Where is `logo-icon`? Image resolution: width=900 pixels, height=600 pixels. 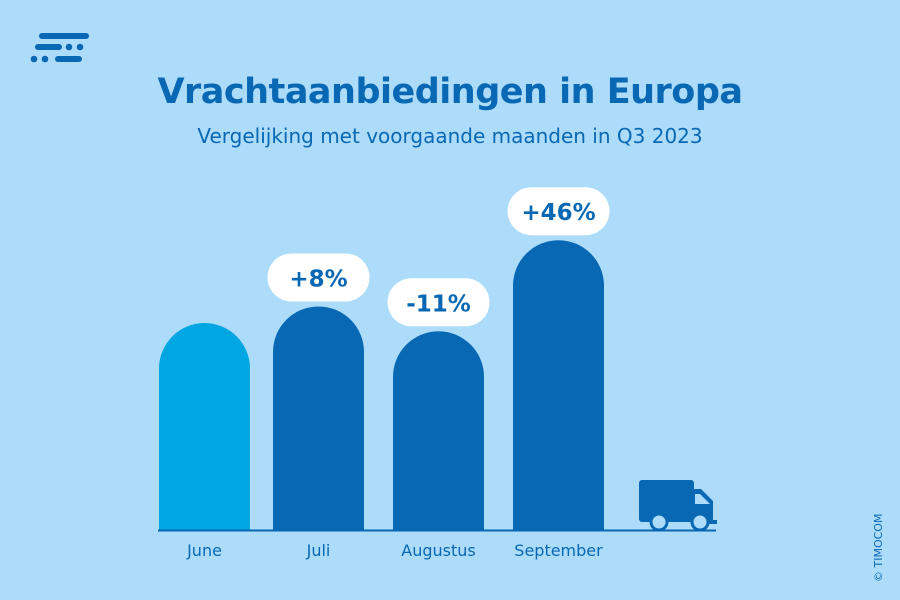 logo-icon is located at coordinates (59, 48).